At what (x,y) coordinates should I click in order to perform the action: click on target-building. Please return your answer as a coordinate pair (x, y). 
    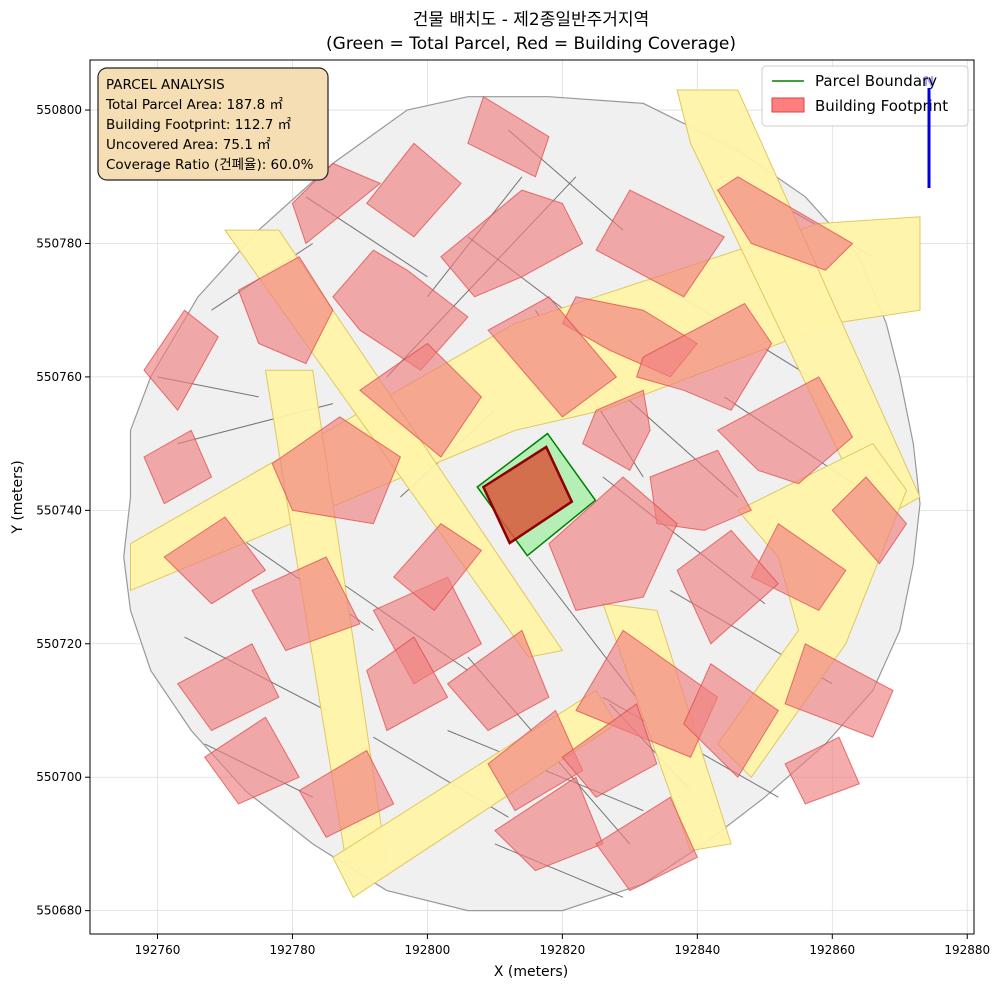
    Looking at the image, I should click on (527, 495).